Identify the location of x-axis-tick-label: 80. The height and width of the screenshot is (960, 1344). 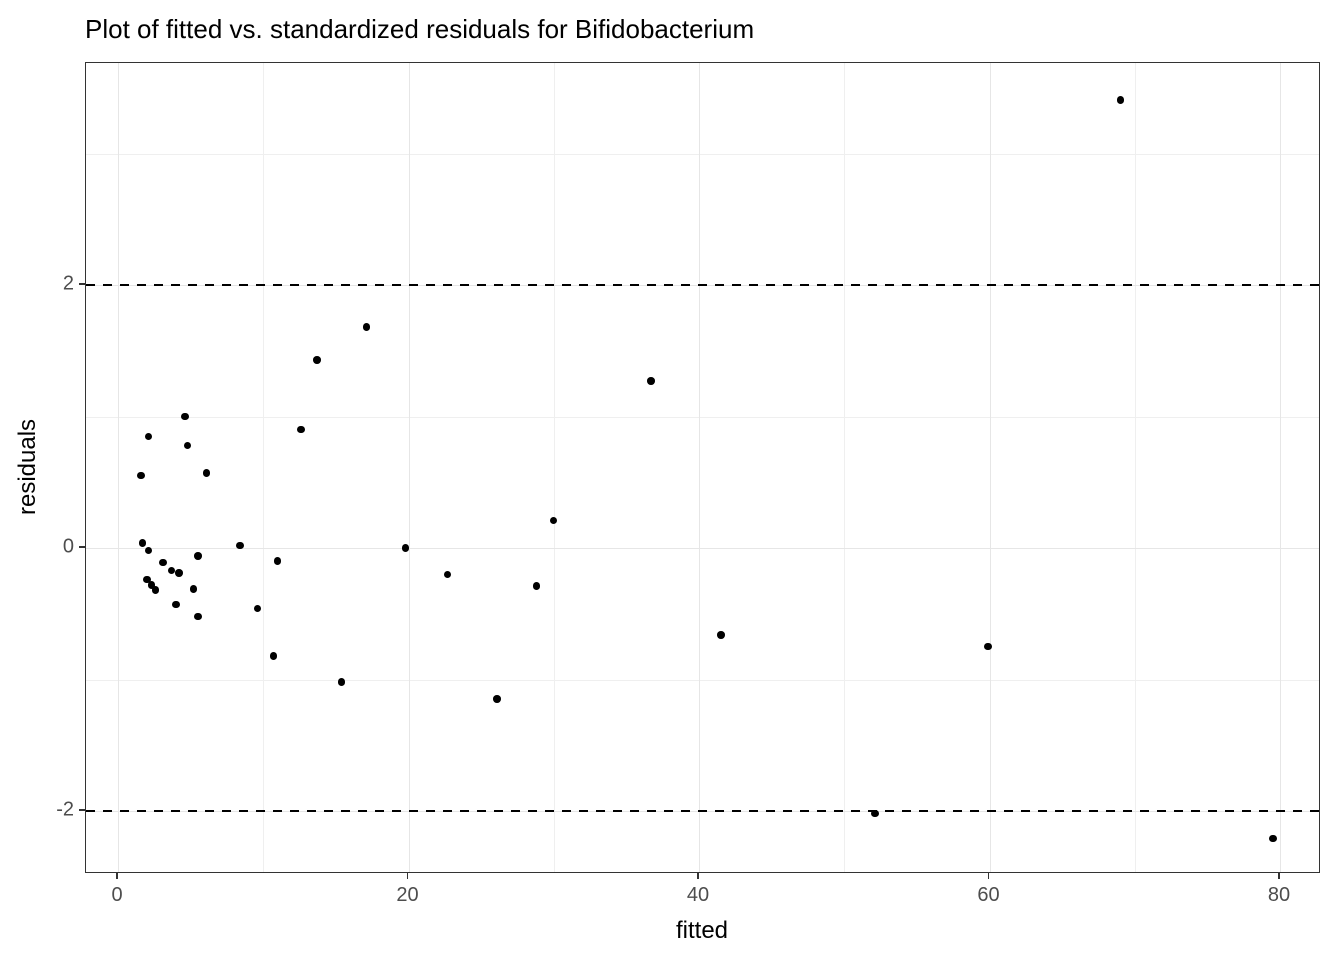
(1279, 895).